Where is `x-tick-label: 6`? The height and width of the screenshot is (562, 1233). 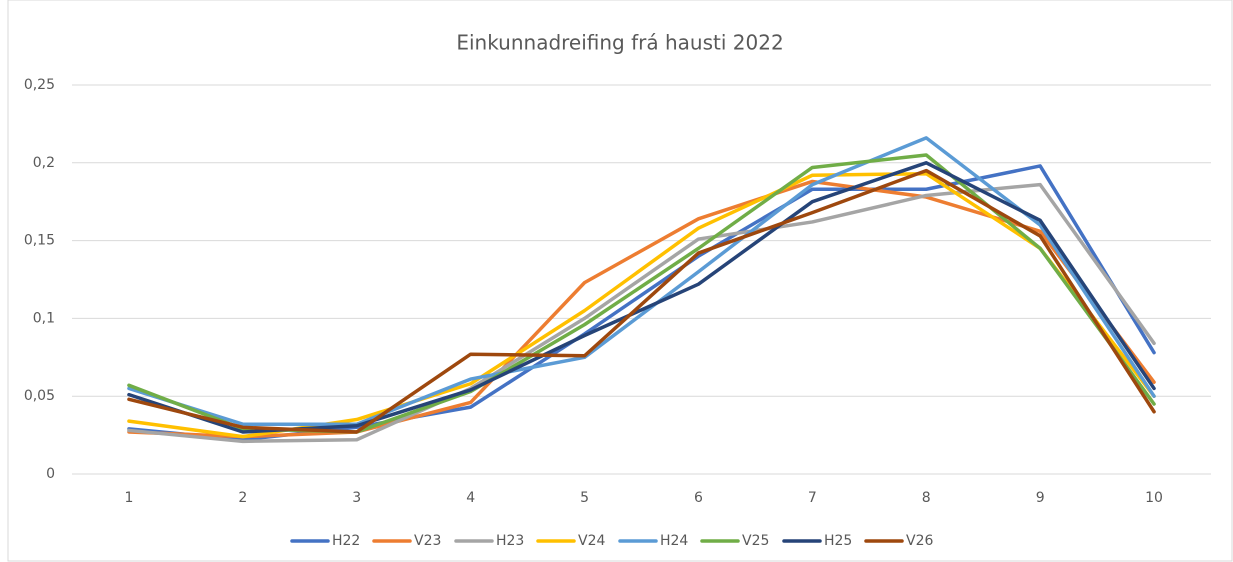
x-tick-label: 6 is located at coordinates (698, 498).